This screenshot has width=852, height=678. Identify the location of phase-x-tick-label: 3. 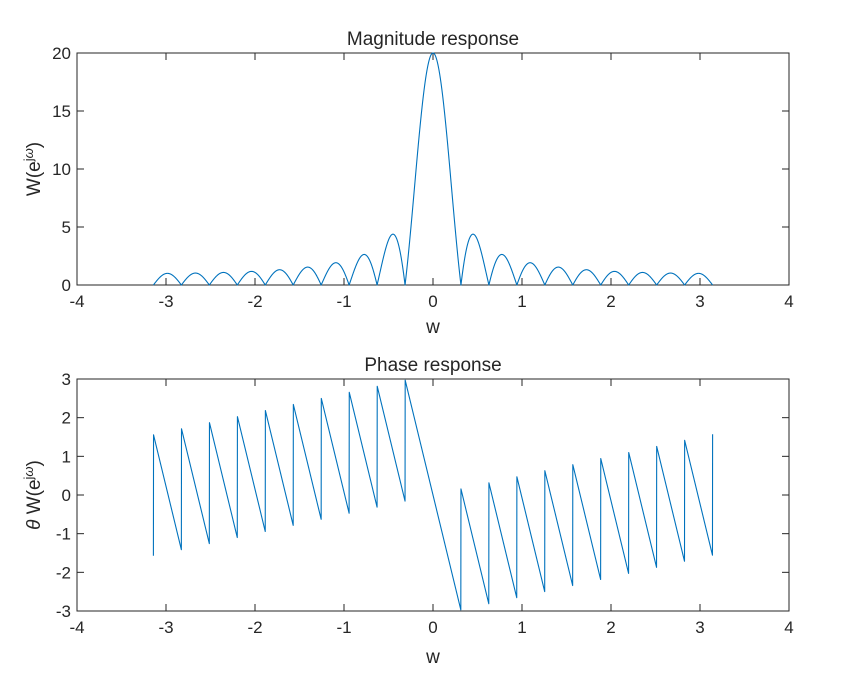
(699, 627).